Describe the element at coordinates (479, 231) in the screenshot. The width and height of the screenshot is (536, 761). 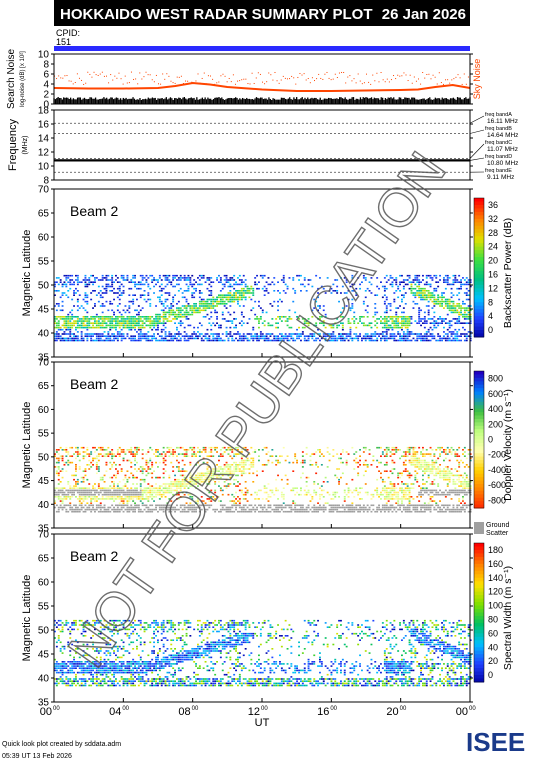
I see `power-panel-colorbar-segment` at that location.